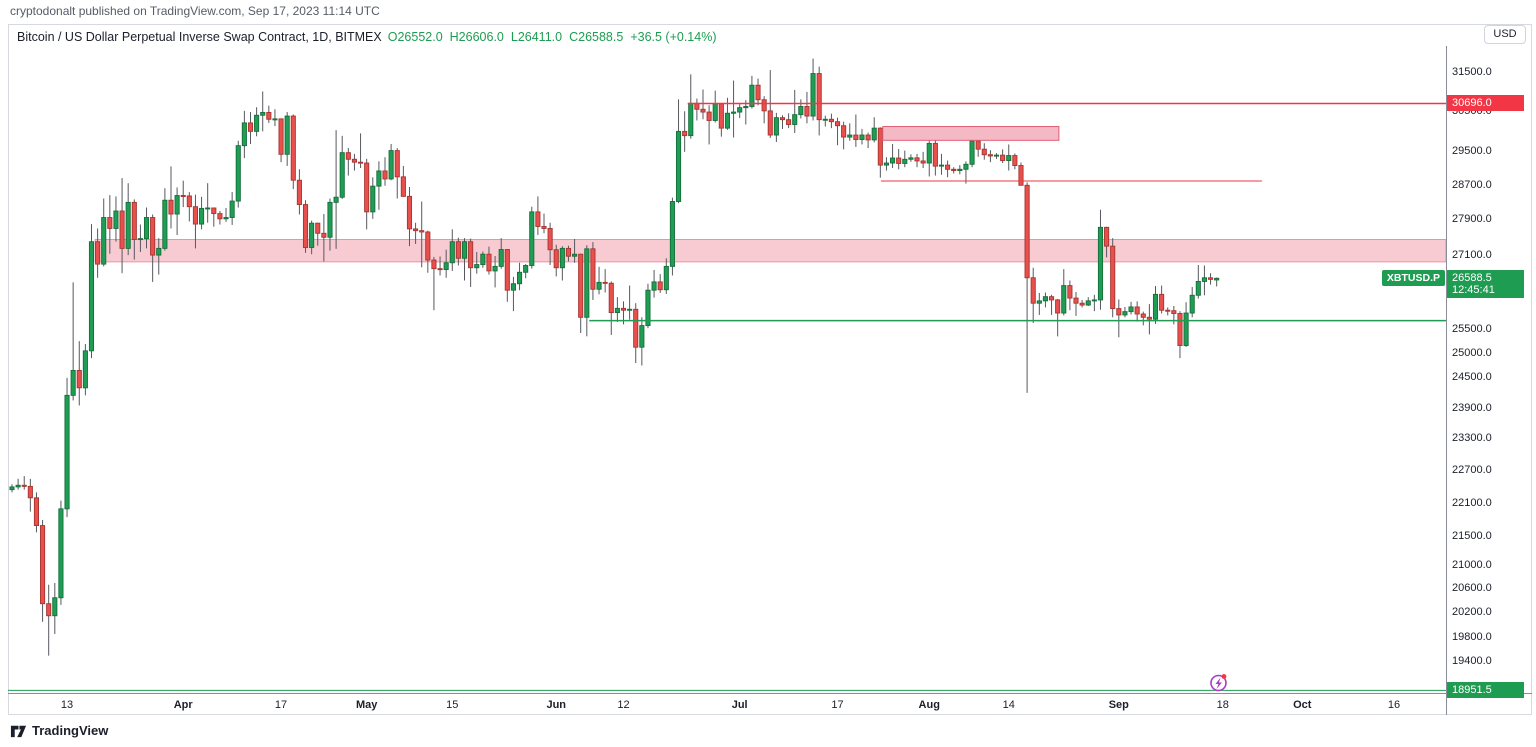 This screenshot has width=1536, height=747. Describe the element at coordinates (1485, 103) in the screenshot. I see `resistance-price-badge: 30696.0` at that location.